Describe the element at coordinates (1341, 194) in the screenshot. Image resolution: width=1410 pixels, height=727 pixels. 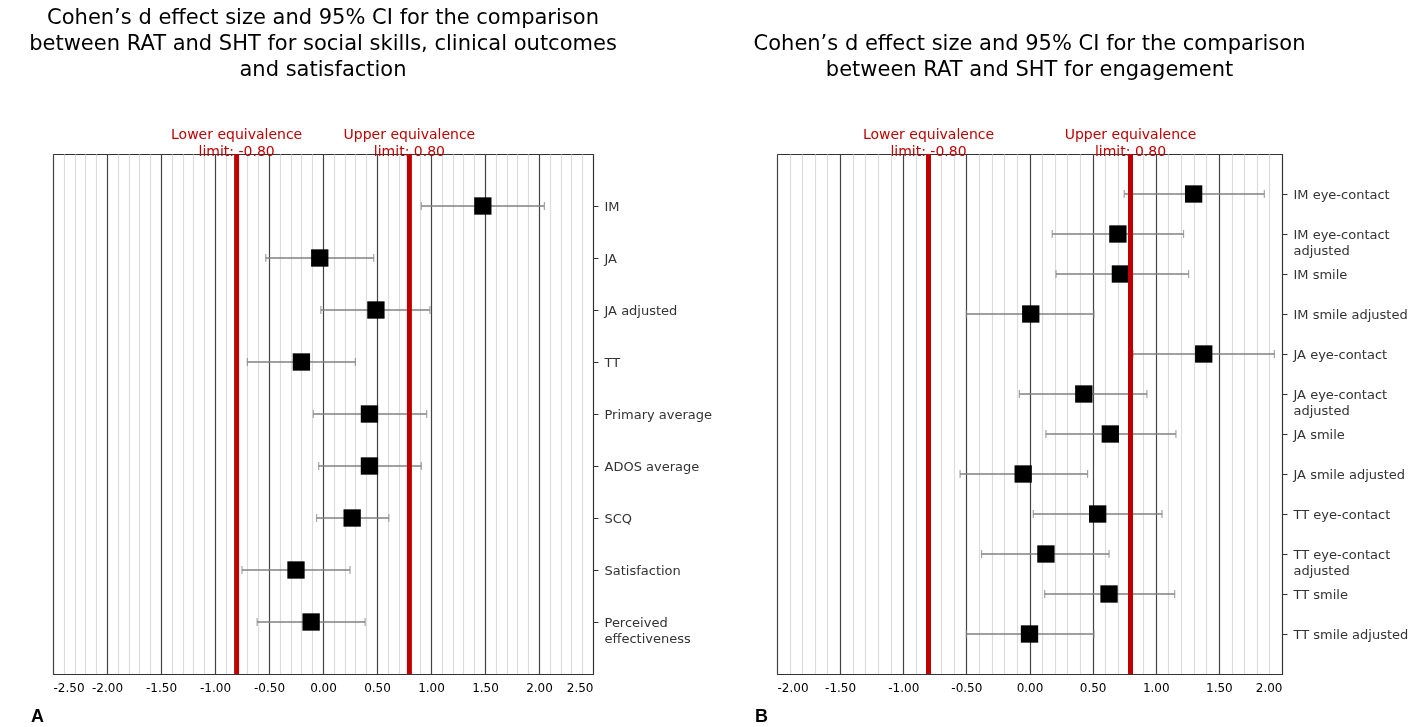
I see `y-tick-label: IM eye-contact` at that location.